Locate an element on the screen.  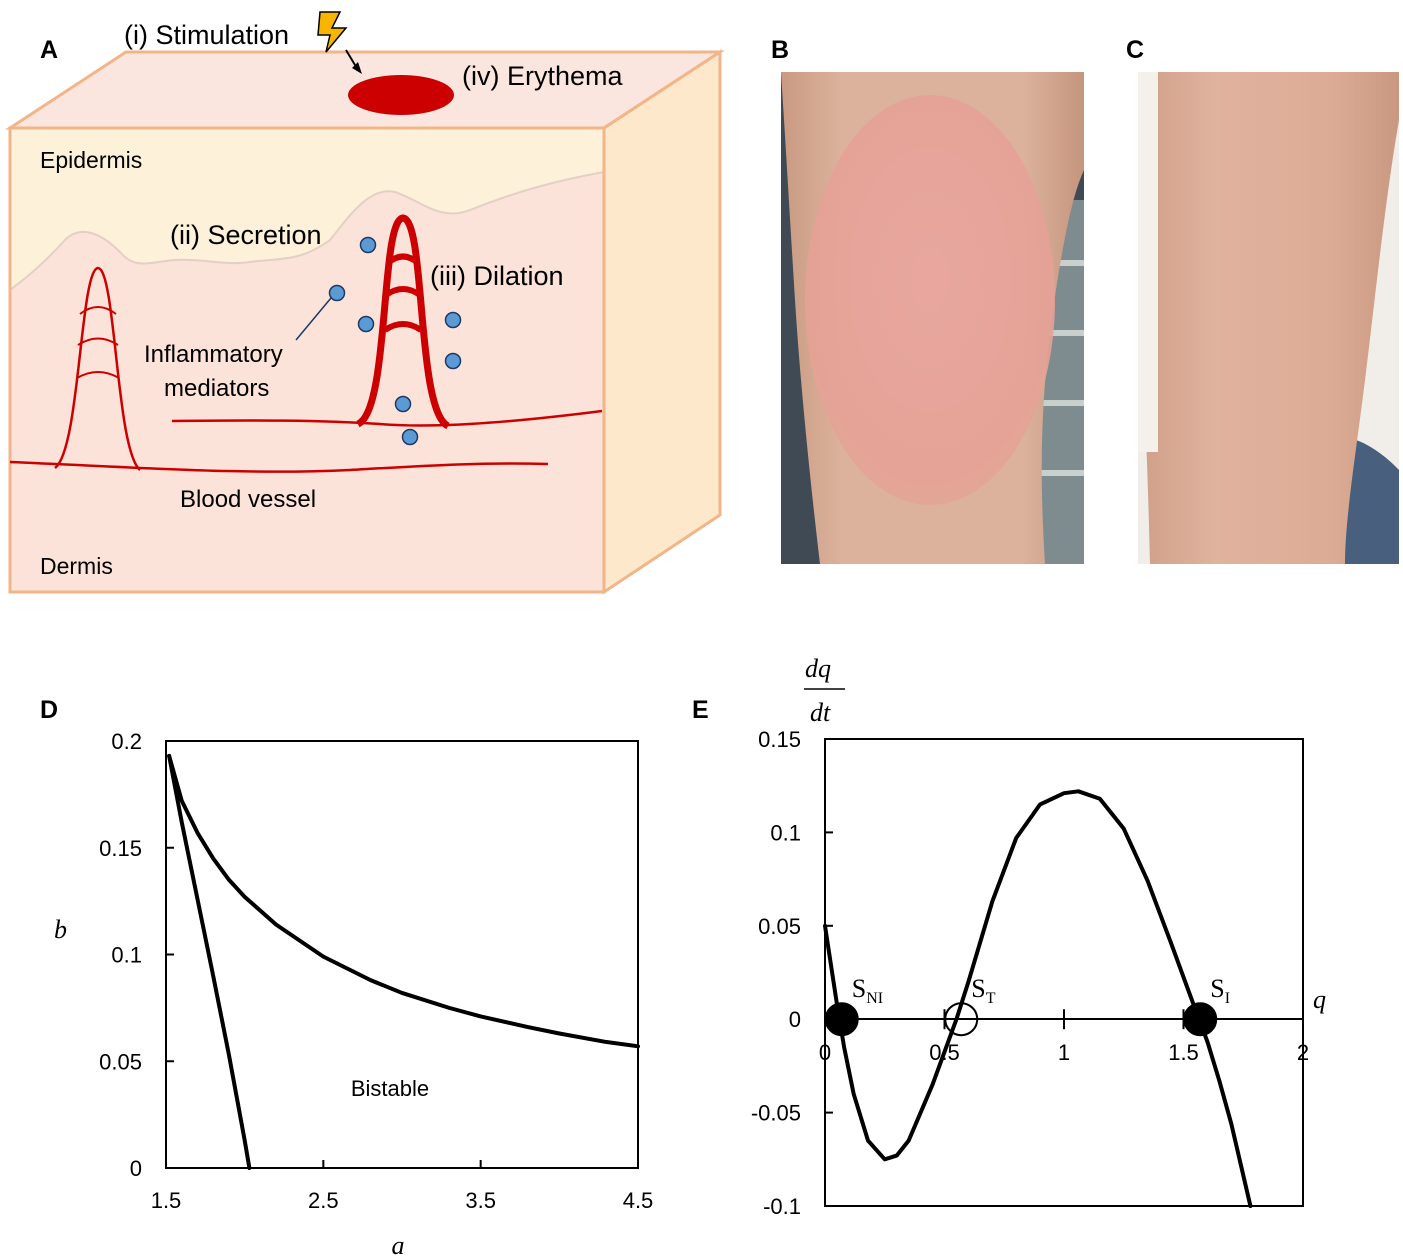
chart-d-ytick-label: 0.05 is located at coordinates (120, 1061).